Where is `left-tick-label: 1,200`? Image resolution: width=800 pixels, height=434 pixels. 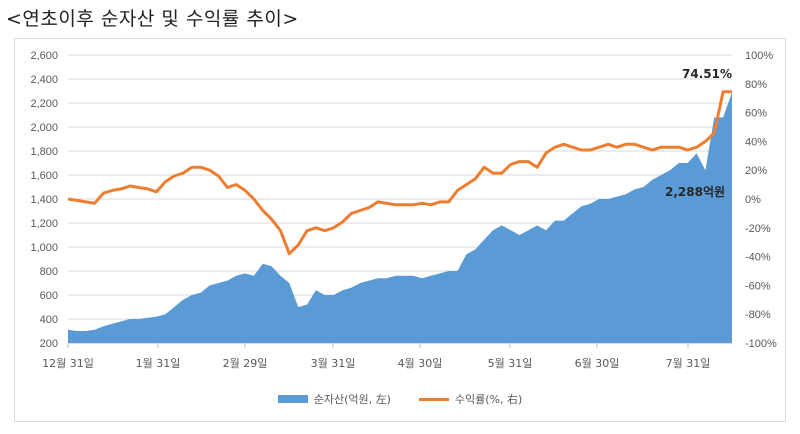
left-tick-label: 1,200 is located at coordinates (44, 224).